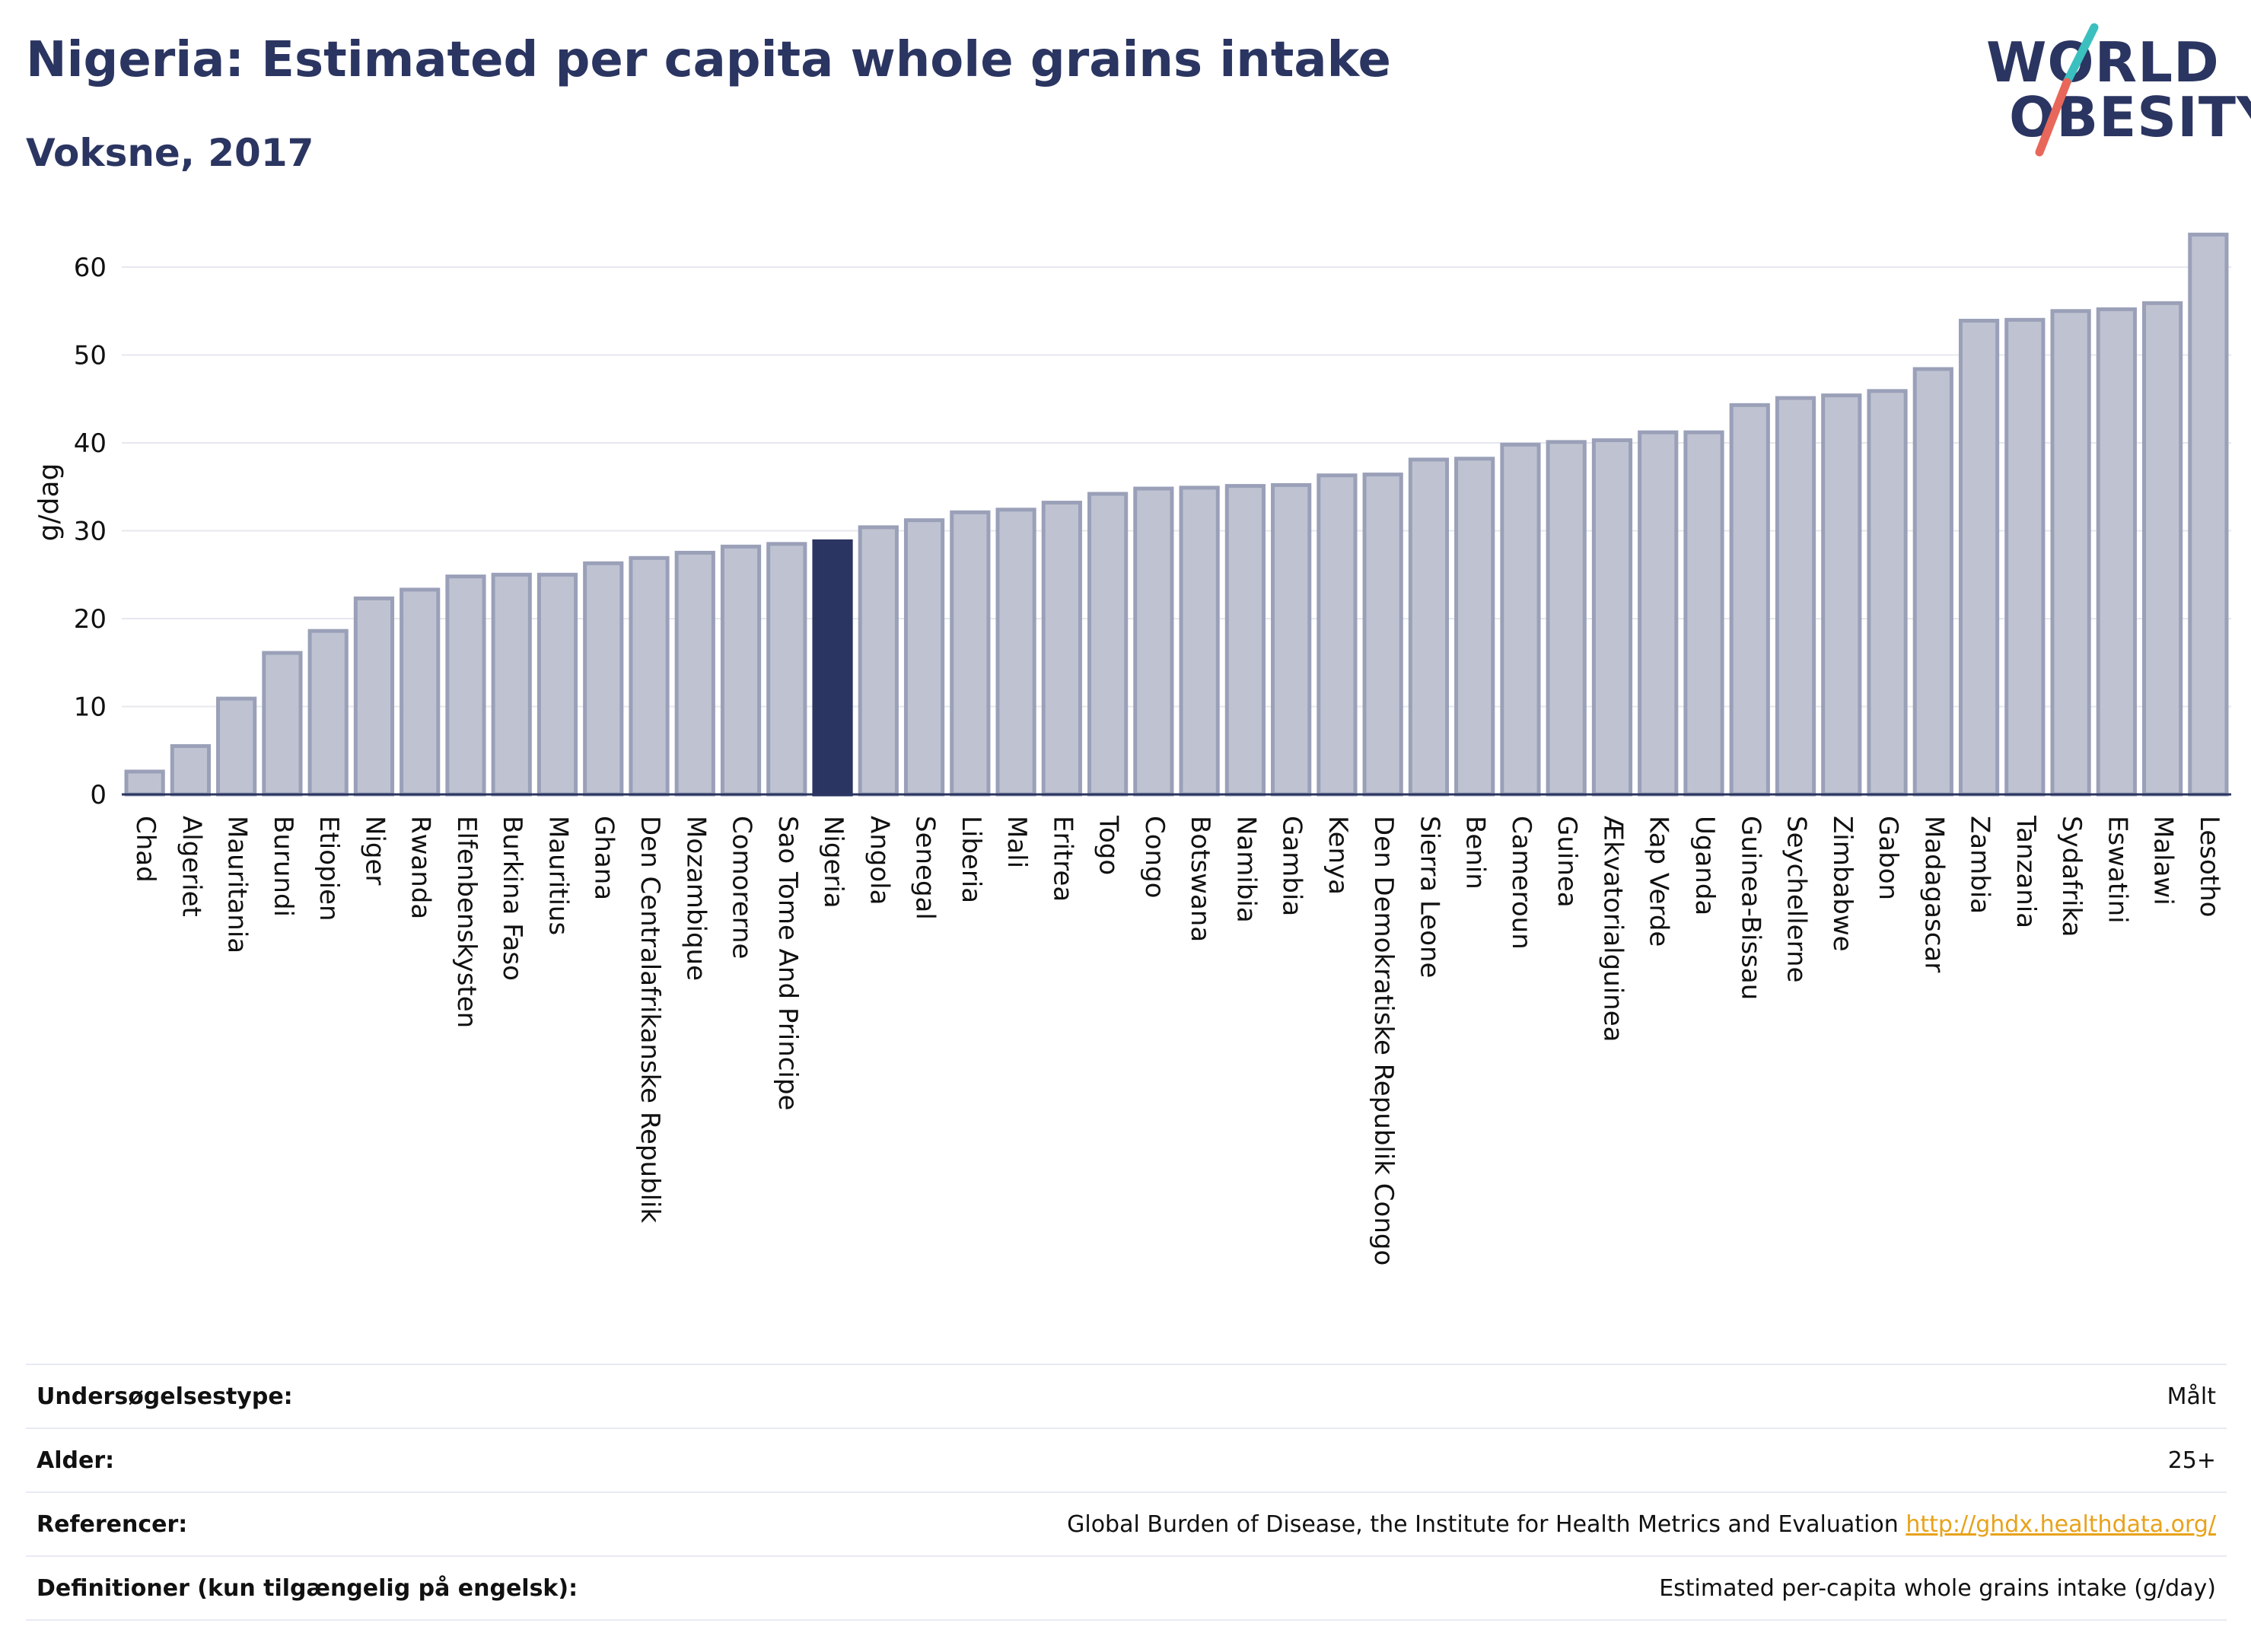 The width and height of the screenshot is (2251, 1652). Describe the element at coordinates (383, 1396) in the screenshot. I see `info-label: Undersøgelsestype:` at that location.